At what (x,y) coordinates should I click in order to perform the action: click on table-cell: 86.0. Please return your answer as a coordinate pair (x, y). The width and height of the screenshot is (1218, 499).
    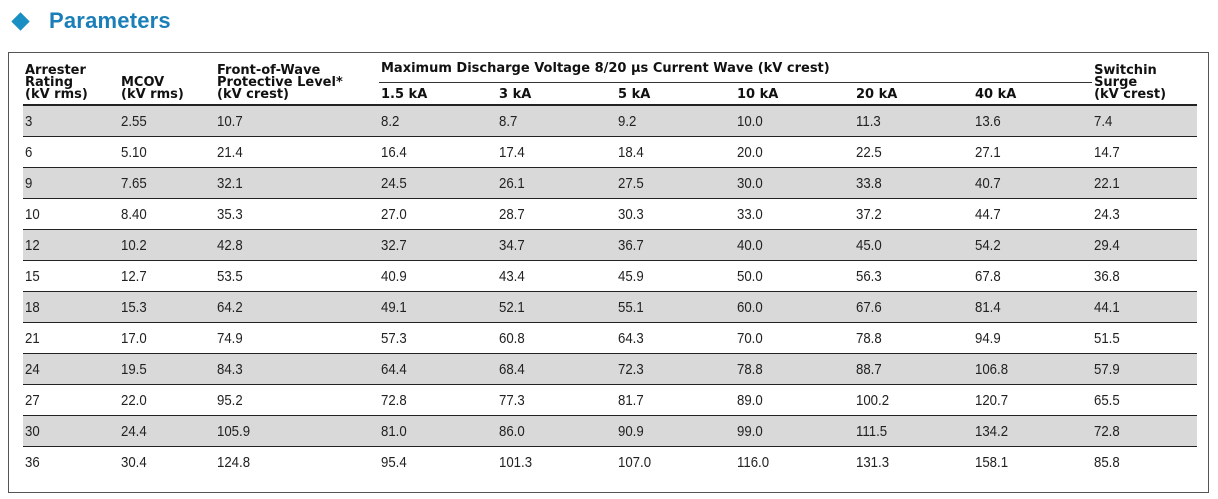
    Looking at the image, I should click on (556, 431).